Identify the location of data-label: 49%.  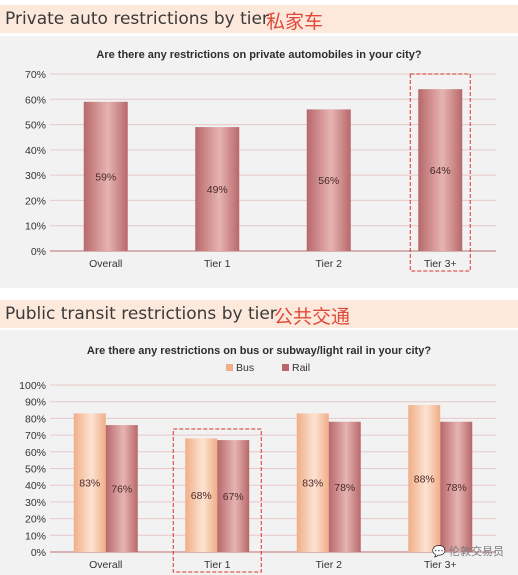
(217, 190).